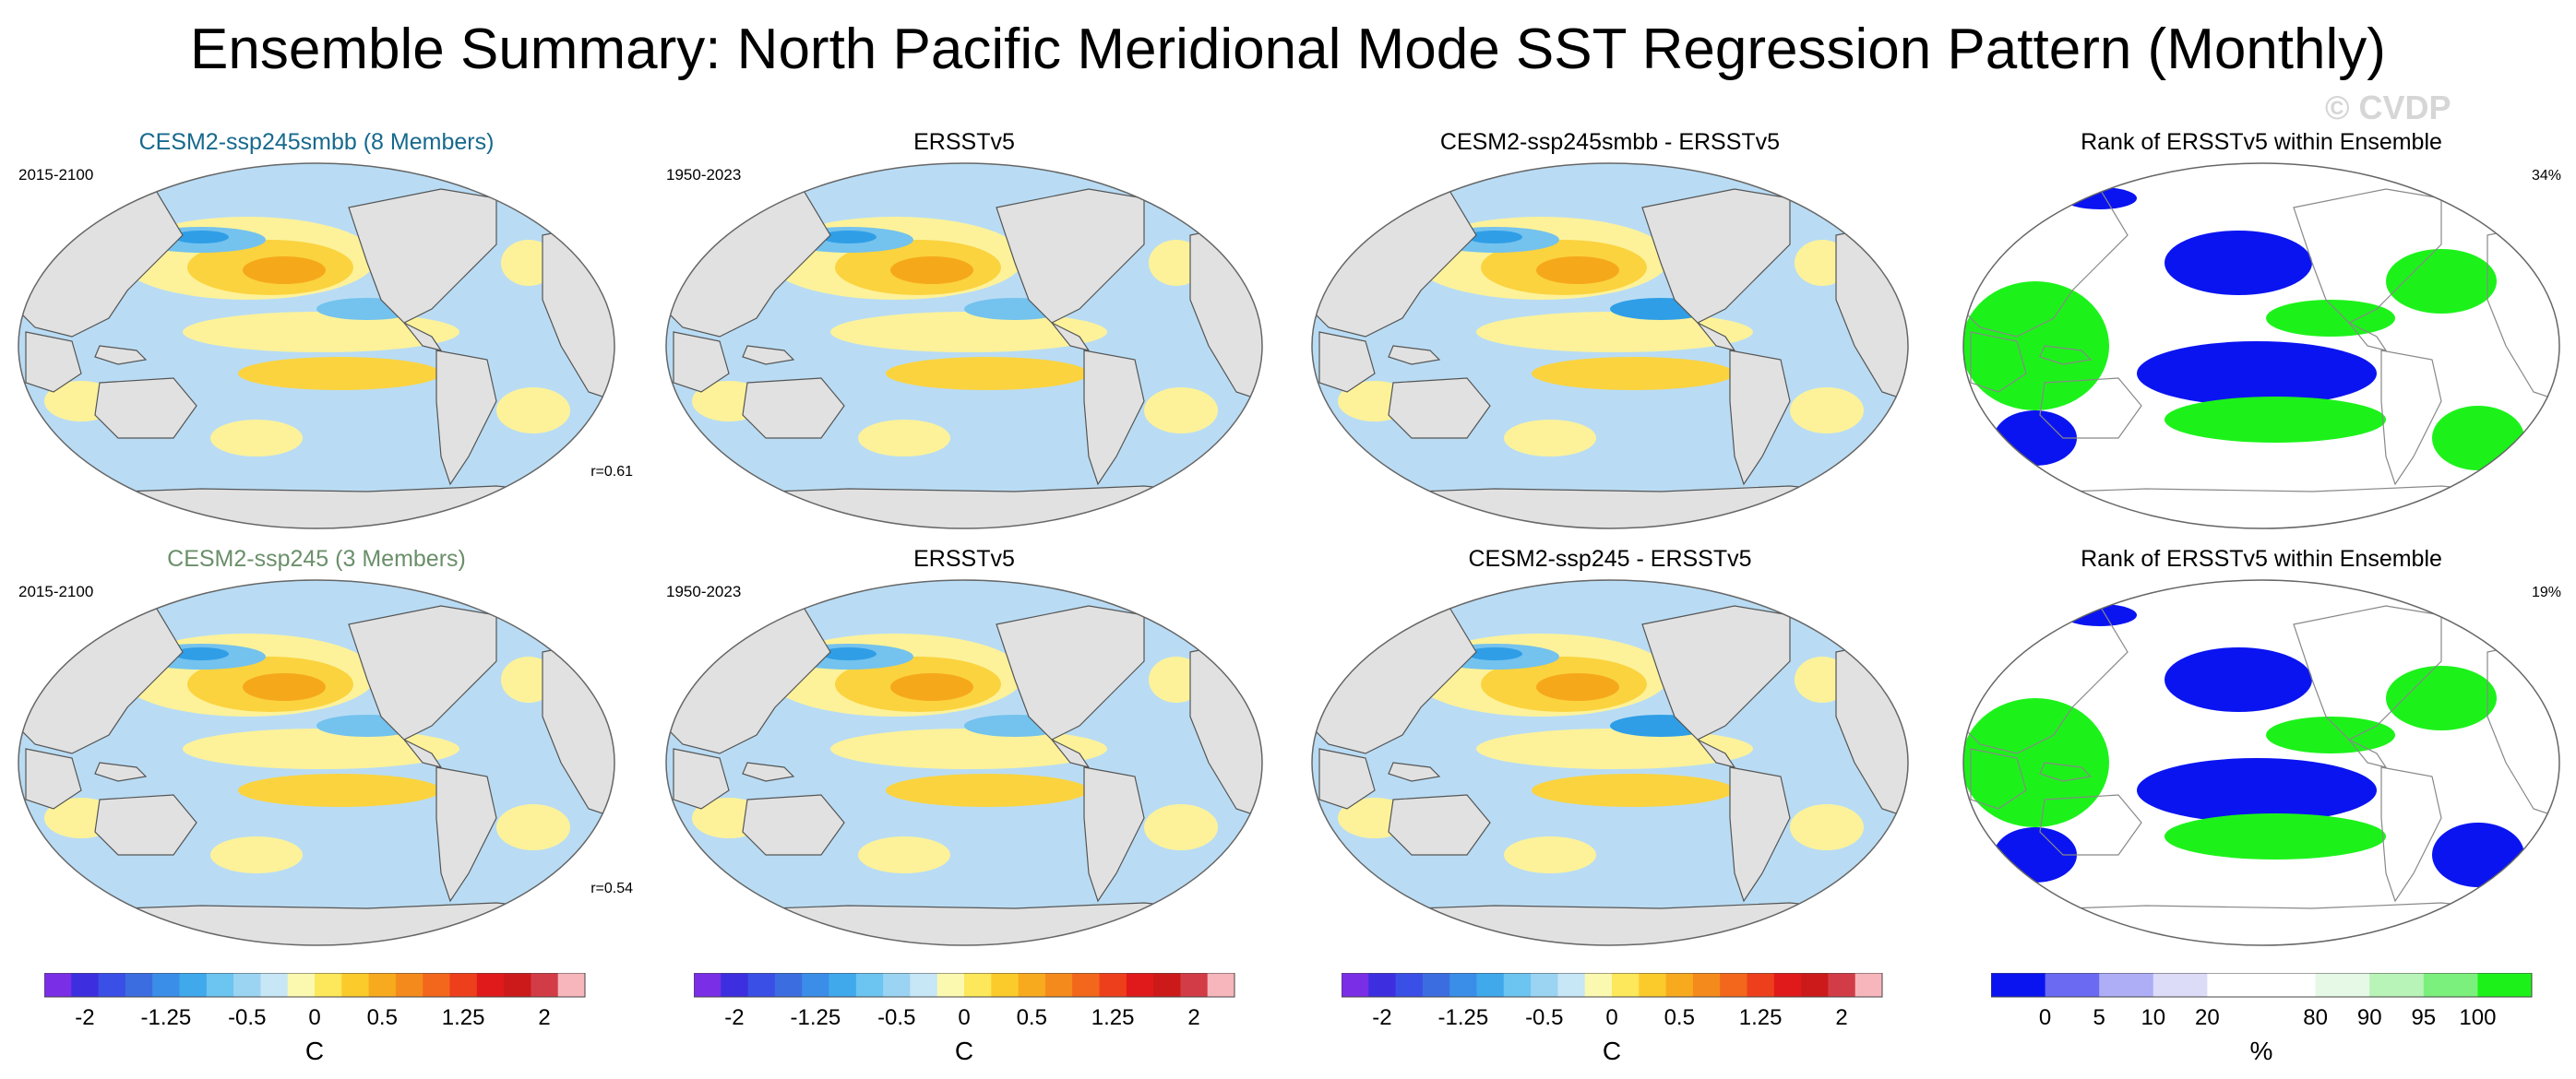 The width and height of the screenshot is (2576, 1079). Describe the element at coordinates (1614, 332) in the screenshot. I see `sst-equatorial-warm` at that location.